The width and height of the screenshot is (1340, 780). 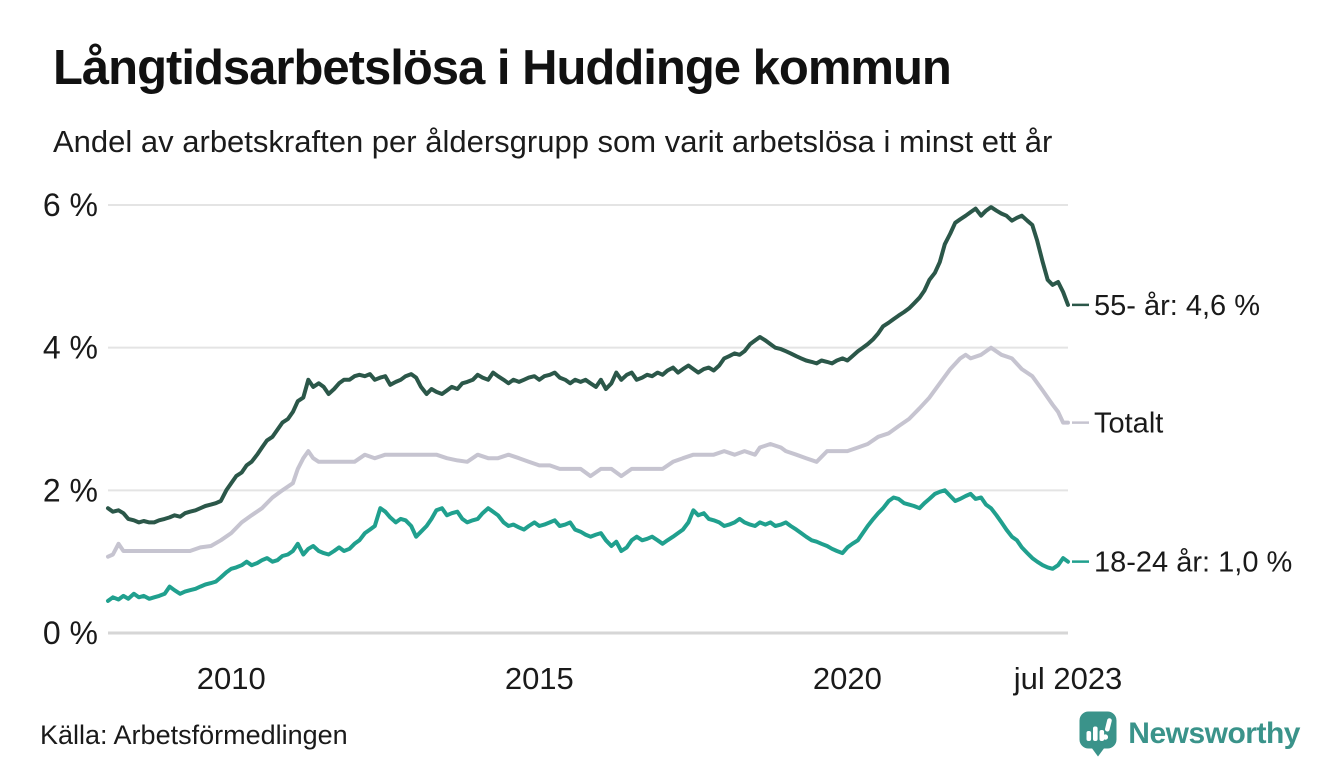 What do you see at coordinates (588, 545) in the screenshot?
I see `series-line-18-24-ar` at bounding box center [588, 545].